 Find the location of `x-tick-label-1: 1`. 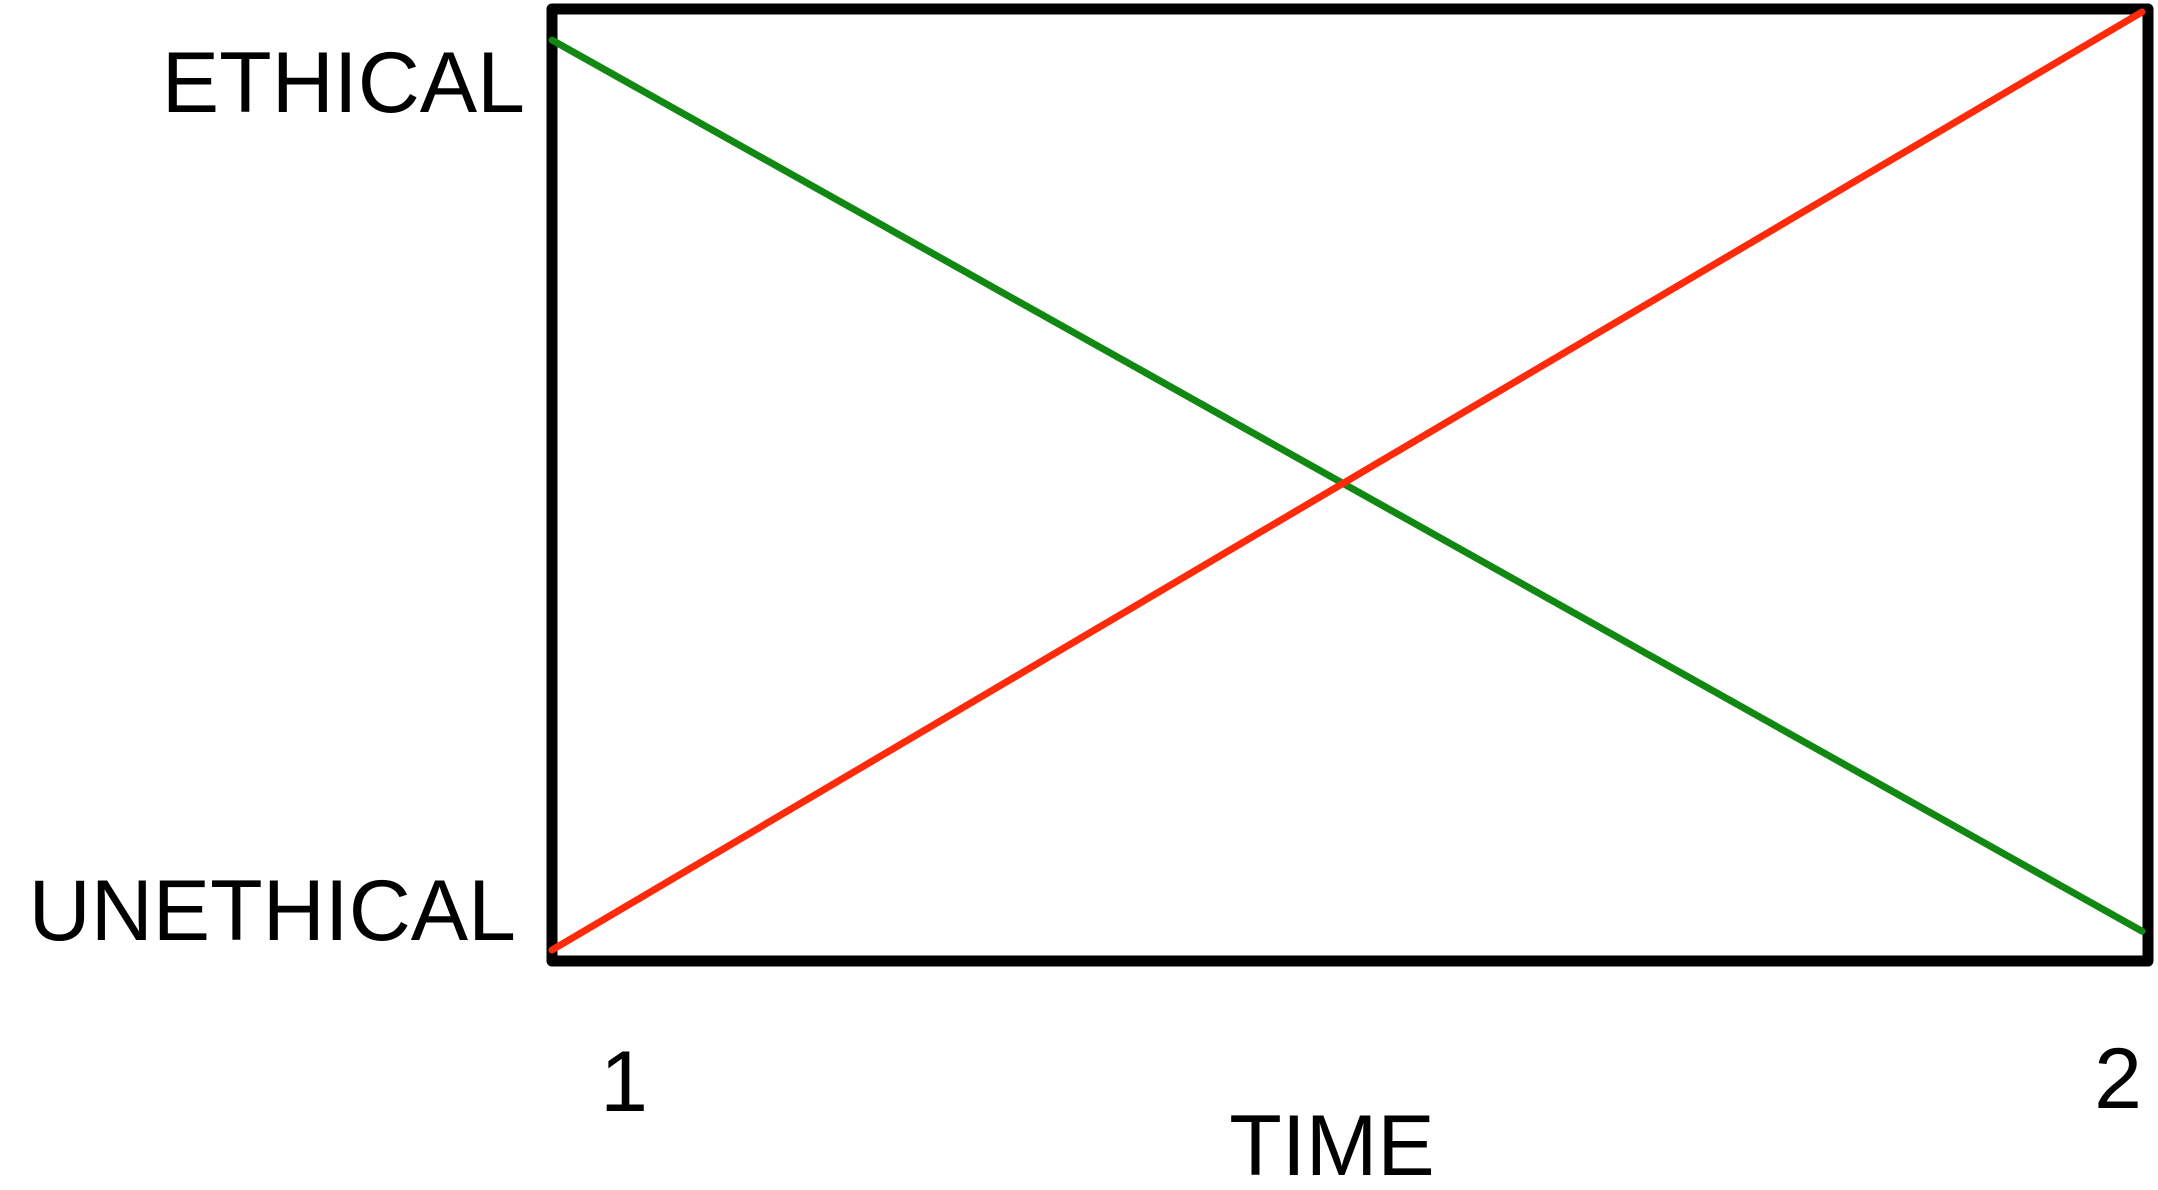

x-tick-label-1: 1 is located at coordinates (624, 1082).